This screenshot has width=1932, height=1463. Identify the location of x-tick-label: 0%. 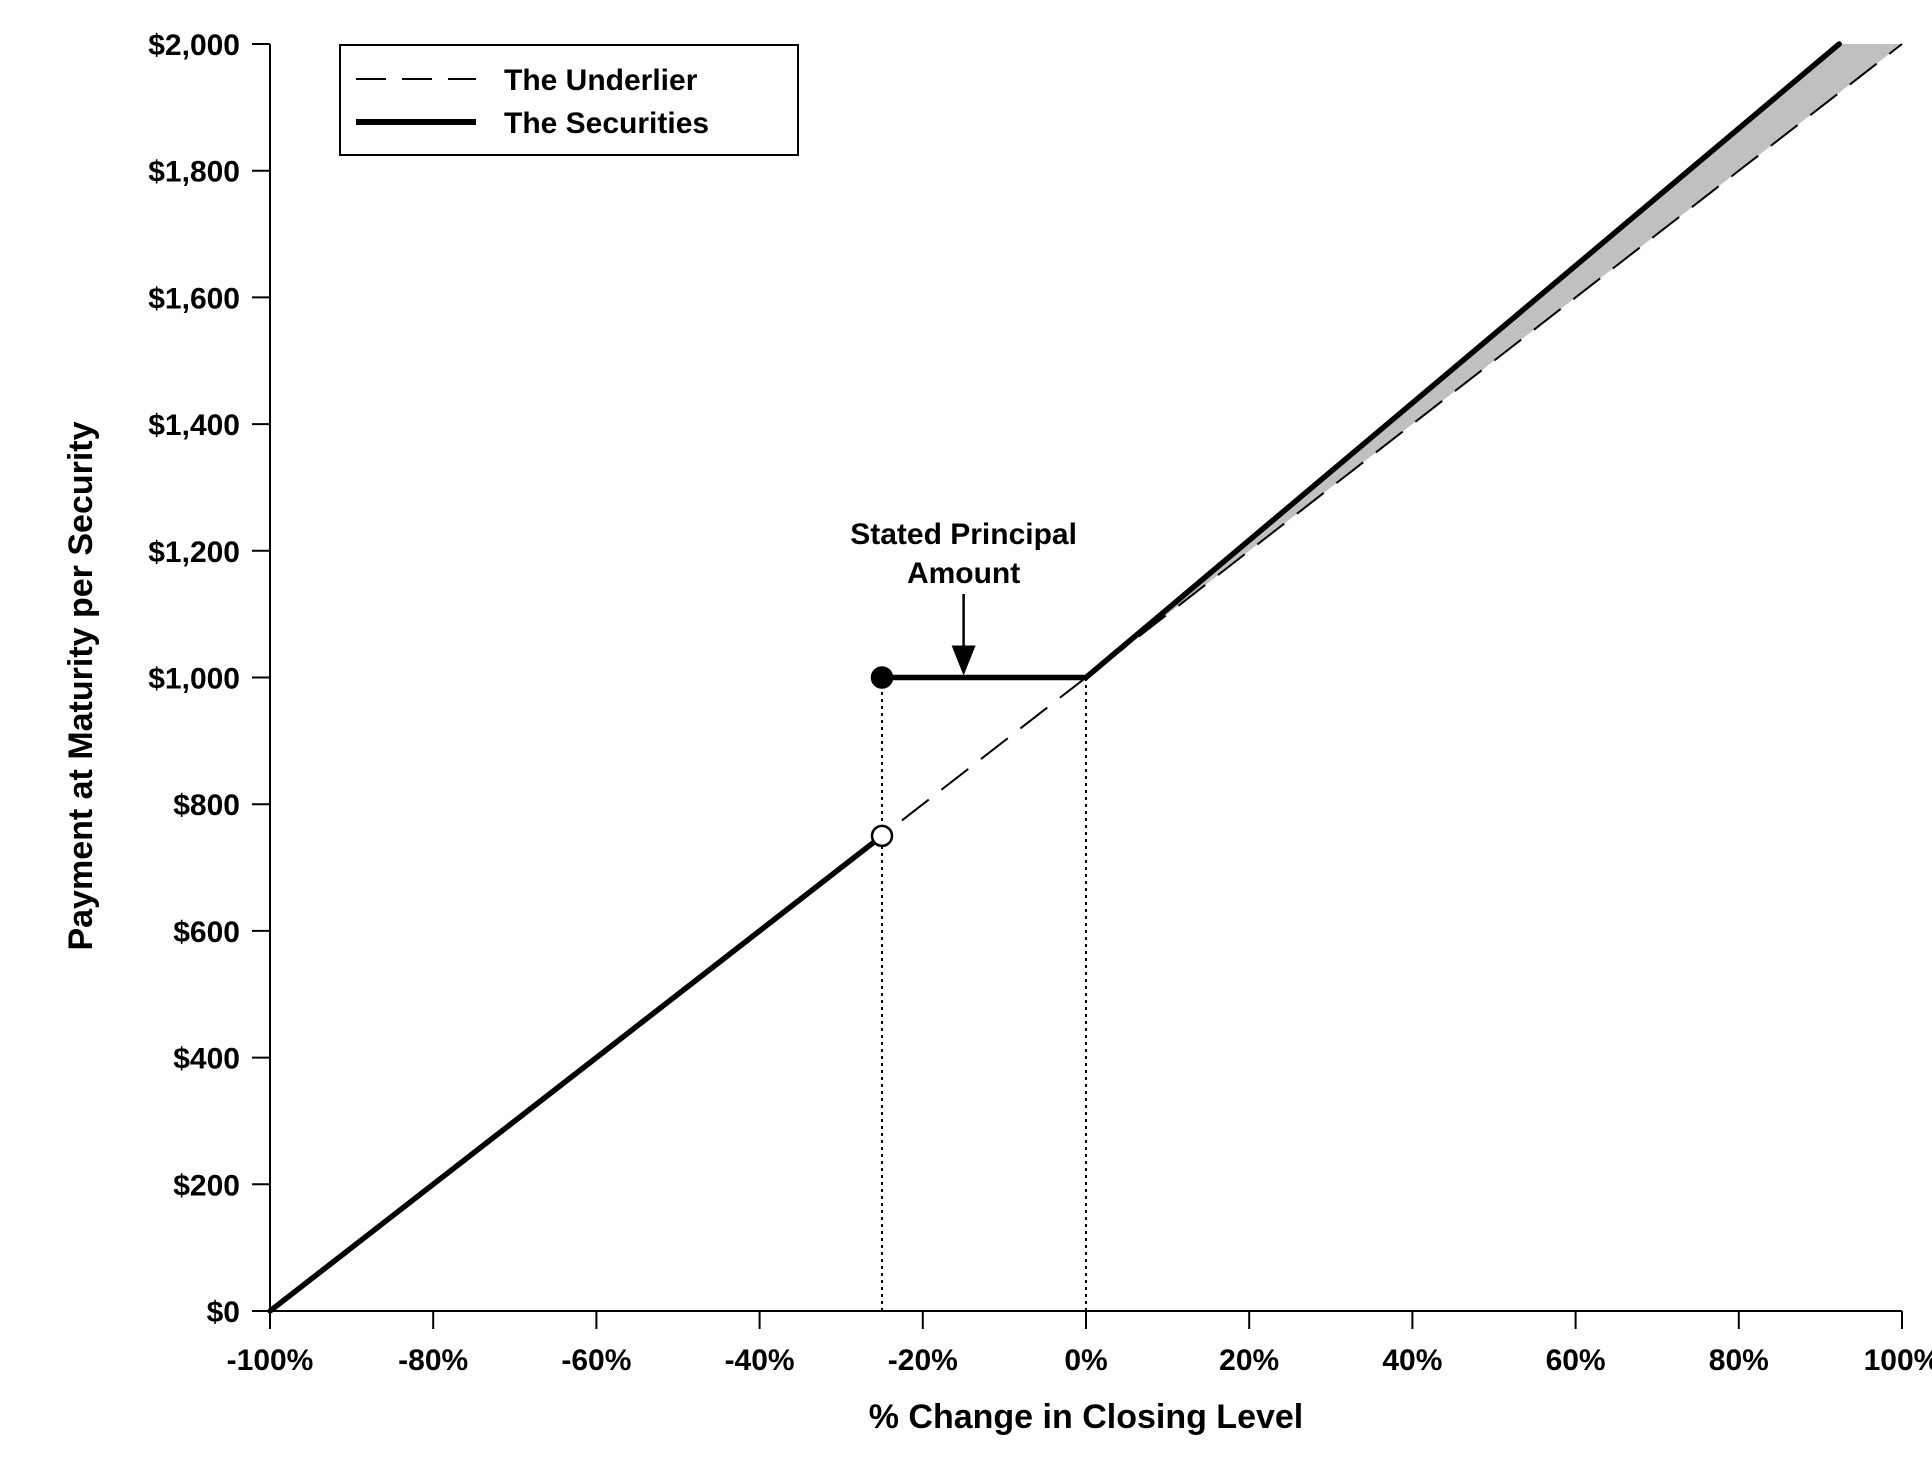
(1085, 1360).